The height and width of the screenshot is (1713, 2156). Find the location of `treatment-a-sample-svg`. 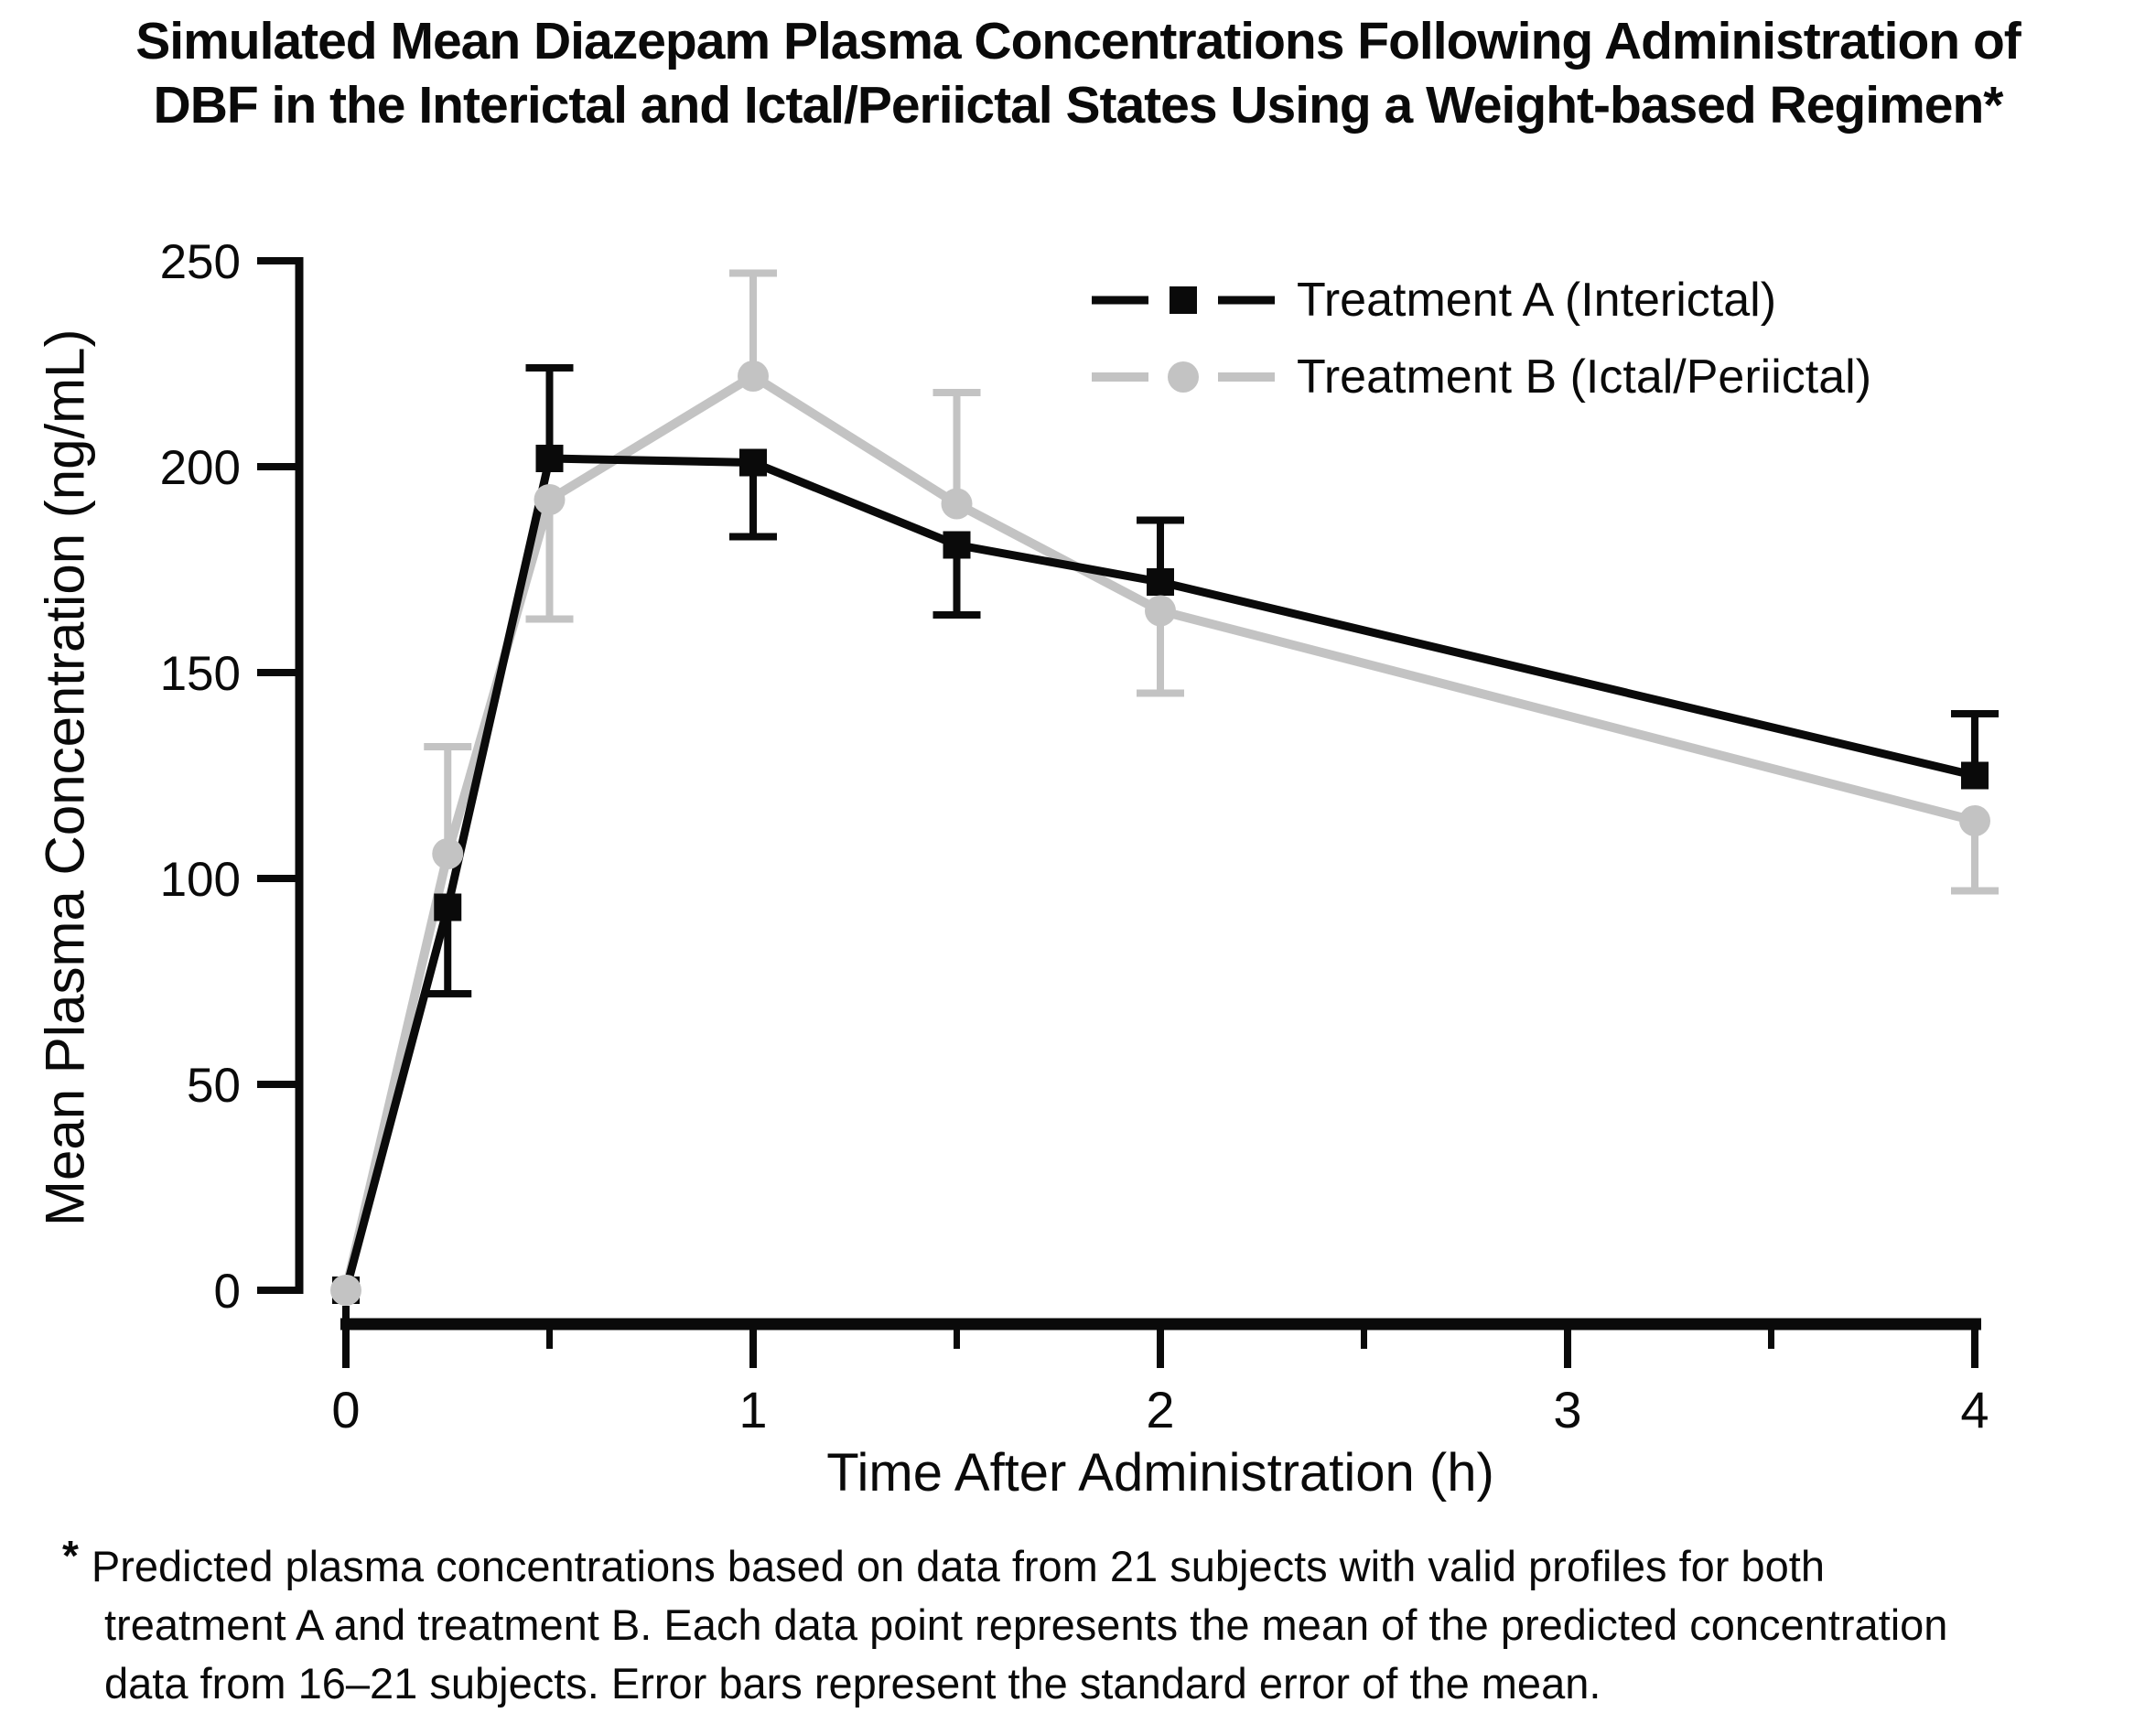

treatment-a-sample-svg is located at coordinates (1183, 300).